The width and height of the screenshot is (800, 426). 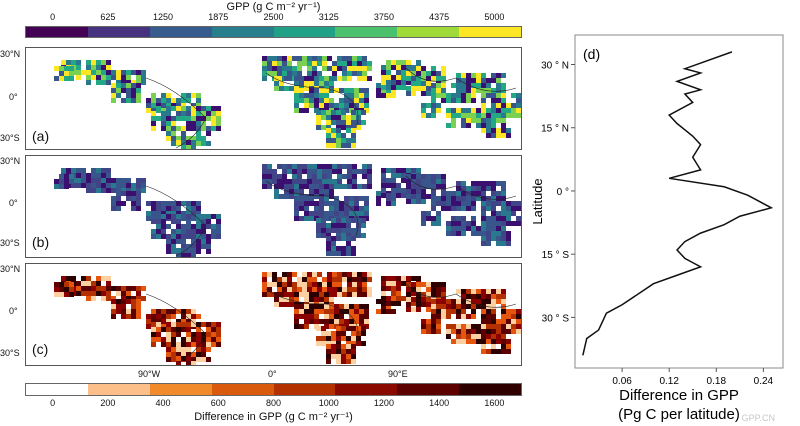 What do you see at coordinates (439, 403) in the screenshot?
I see `bottom-colorbar-tick-label: 1400` at bounding box center [439, 403].